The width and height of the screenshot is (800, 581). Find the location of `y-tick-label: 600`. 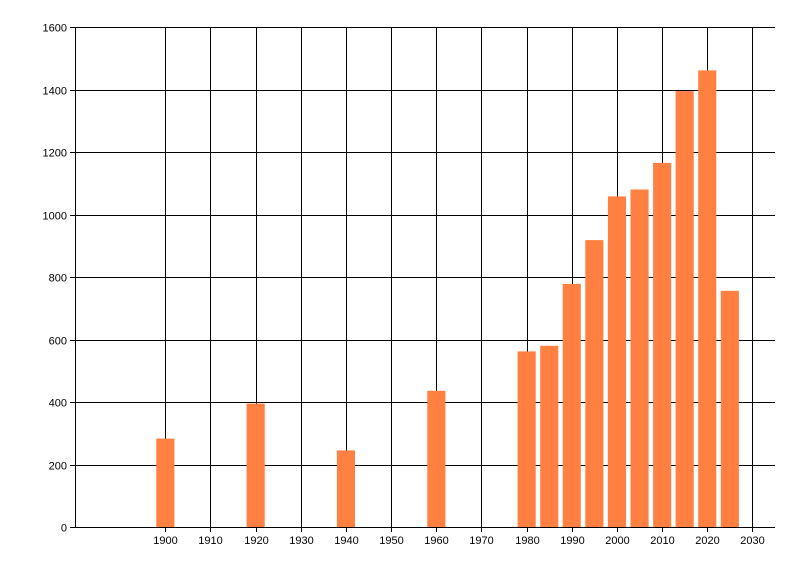

y-tick-label: 600 is located at coordinates (58, 342).